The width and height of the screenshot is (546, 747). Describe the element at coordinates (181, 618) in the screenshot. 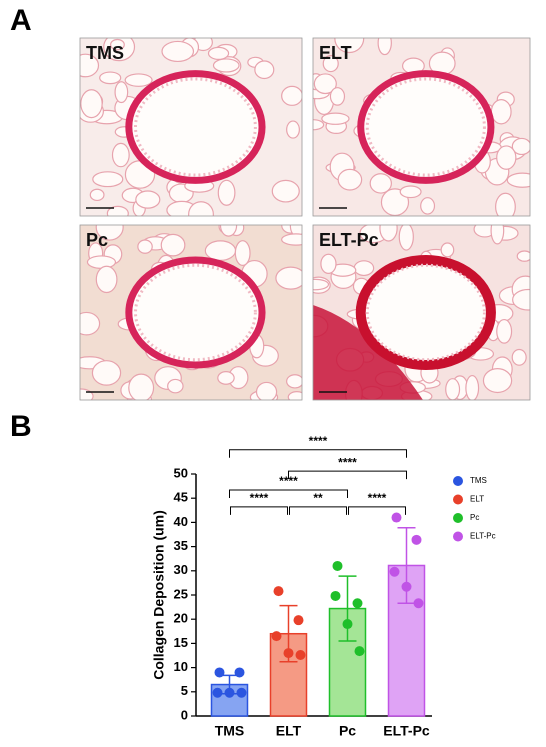

I see `y-tick-label: 20` at that location.